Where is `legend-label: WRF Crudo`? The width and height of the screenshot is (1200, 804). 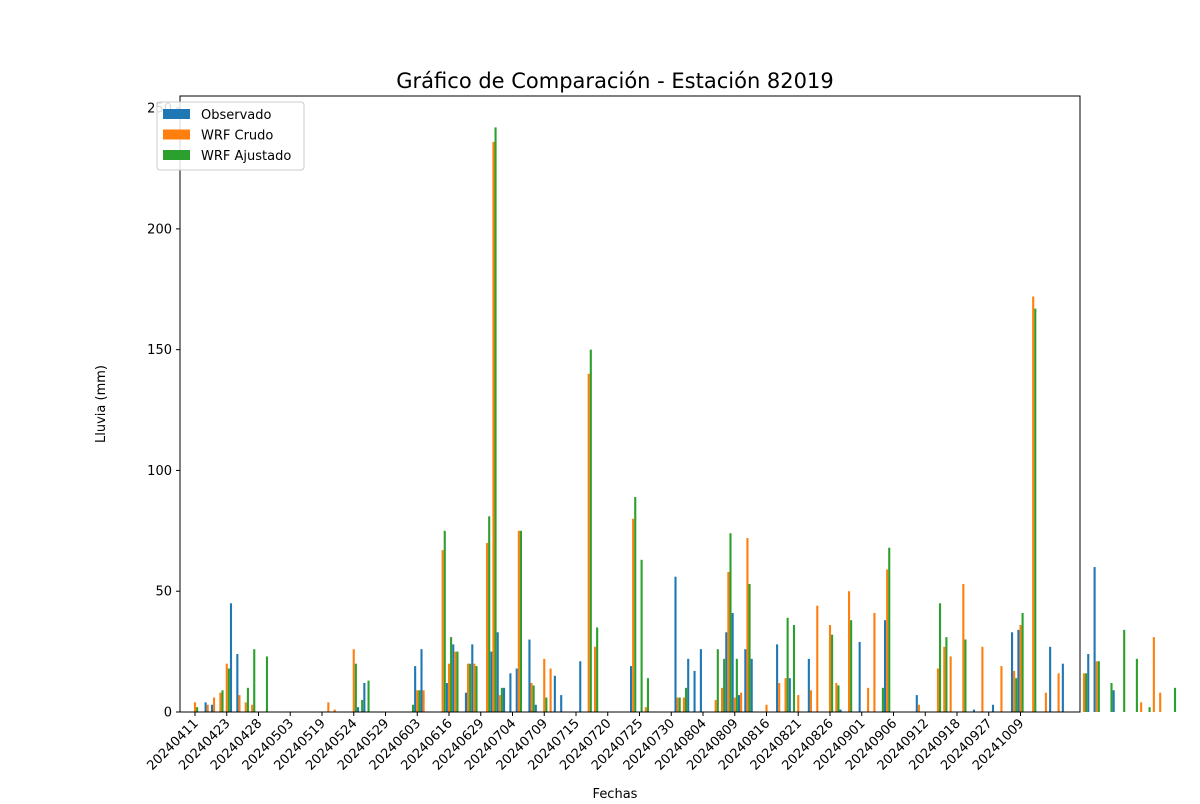
legend-label: WRF Crudo is located at coordinates (237, 136).